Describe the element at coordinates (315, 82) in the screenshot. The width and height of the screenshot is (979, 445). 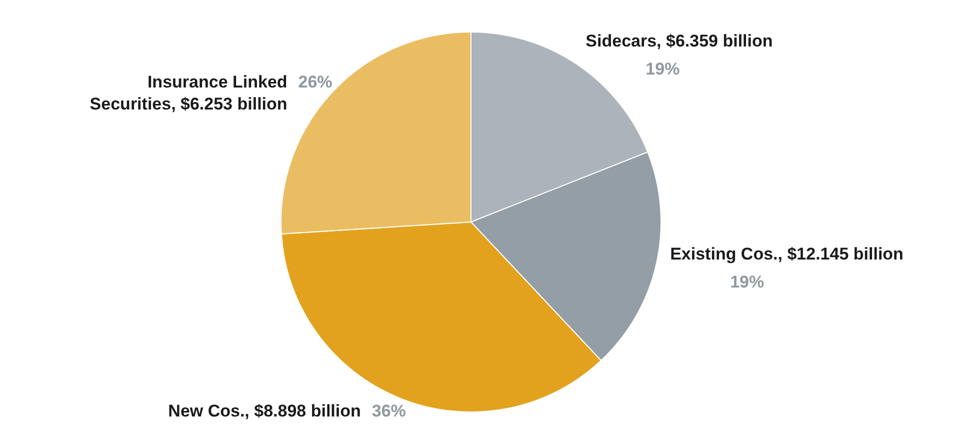
I see `data-label: 26%` at that location.